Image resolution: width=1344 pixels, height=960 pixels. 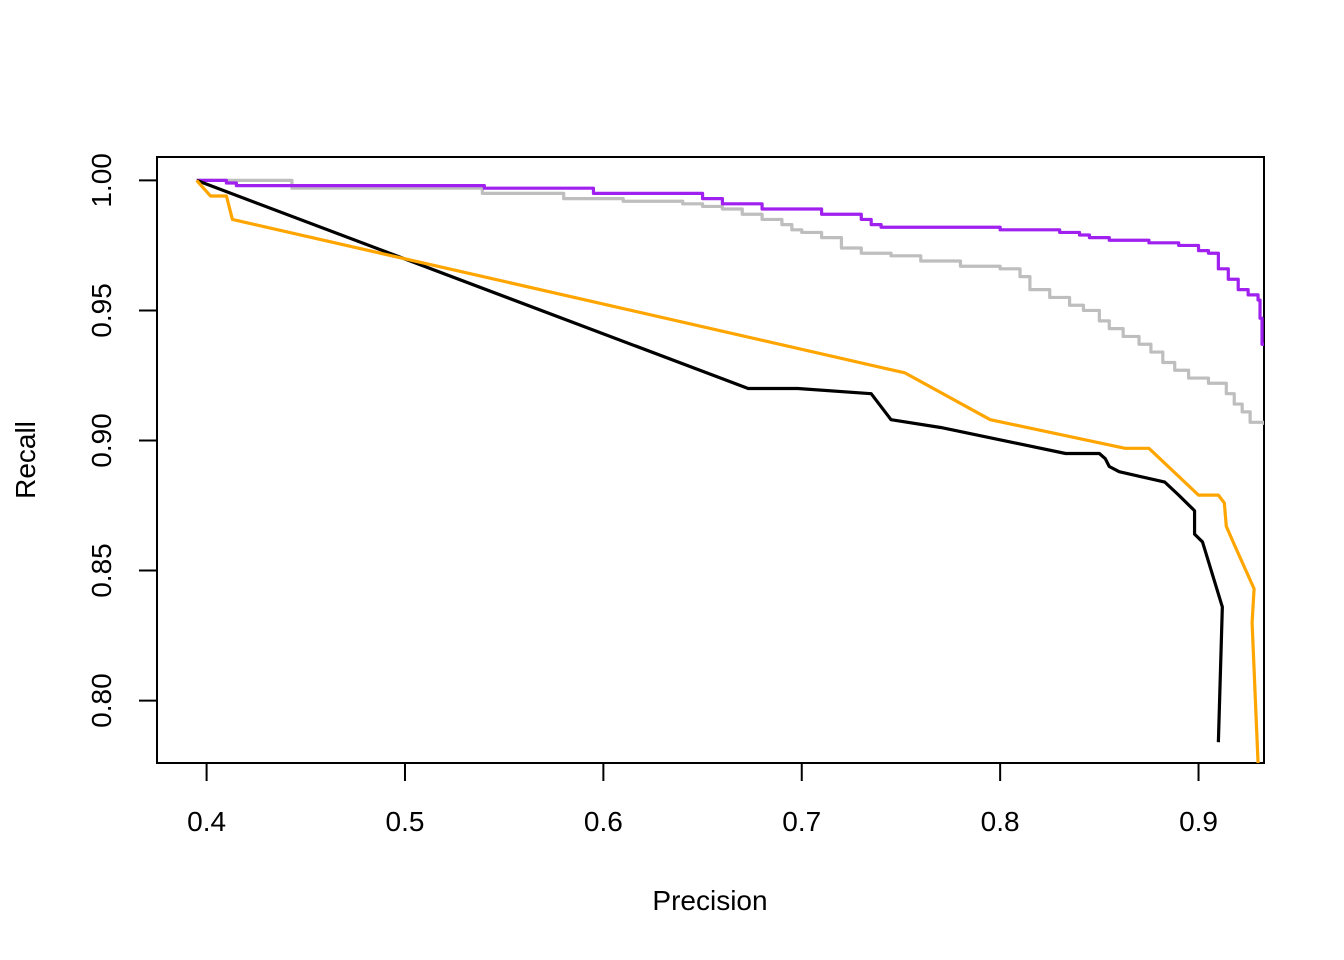 What do you see at coordinates (122, 440) in the screenshot?
I see `y-axis: 0.80 0.85 0.90 0.95 1.00` at bounding box center [122, 440].